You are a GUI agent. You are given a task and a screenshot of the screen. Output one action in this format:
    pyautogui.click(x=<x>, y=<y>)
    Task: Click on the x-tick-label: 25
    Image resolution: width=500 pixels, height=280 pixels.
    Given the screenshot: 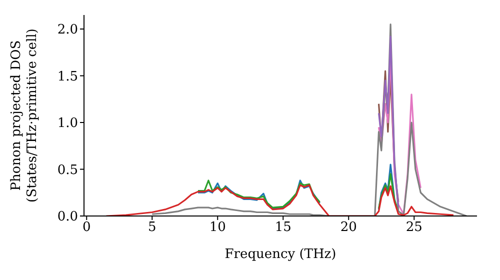 What is the action you would take?
    pyautogui.click(x=414, y=228)
    